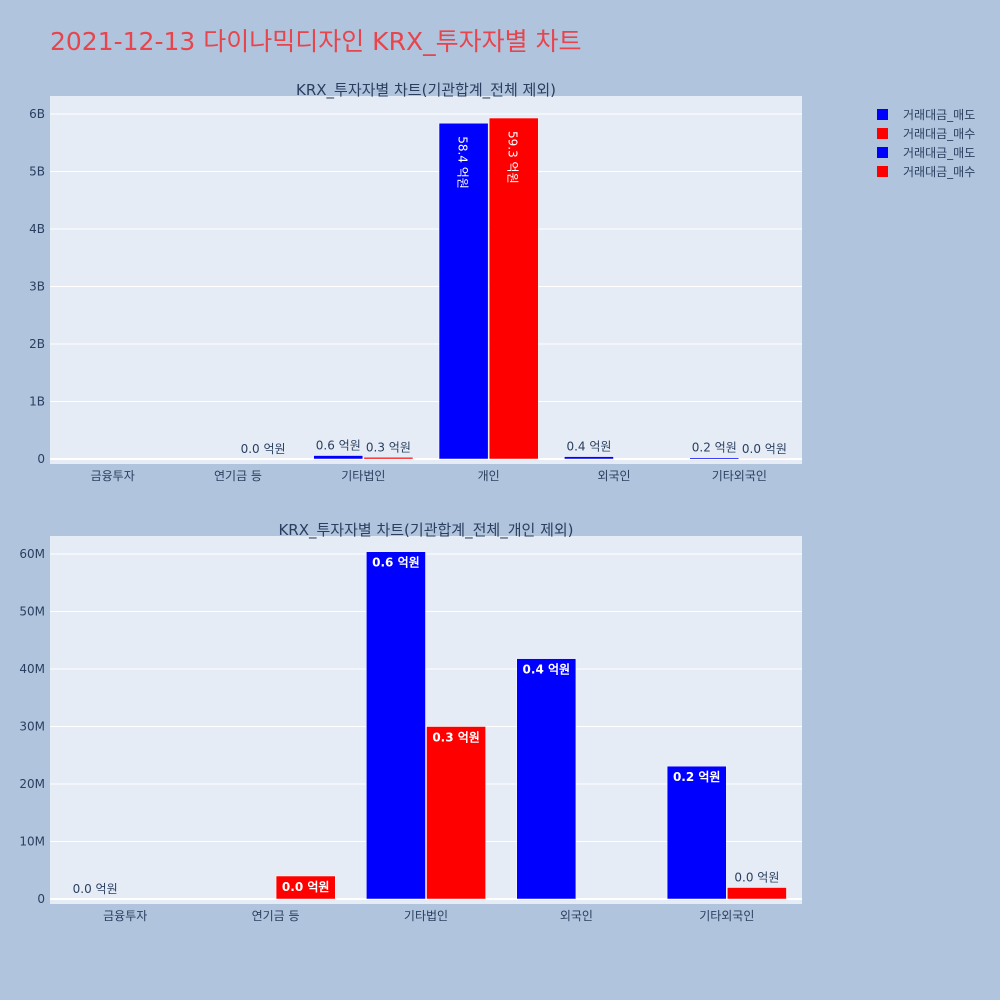 This screenshot has width=1000, height=1000. Describe the element at coordinates (32, 727) in the screenshot. I see `y-tick-label: 30M` at that location.